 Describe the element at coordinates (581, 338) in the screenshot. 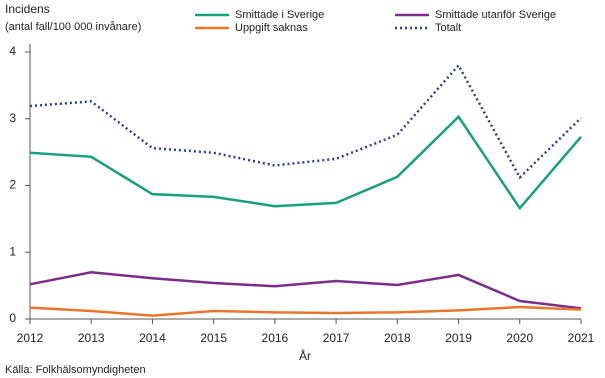

I see `x-tick-label: 2021` at that location.